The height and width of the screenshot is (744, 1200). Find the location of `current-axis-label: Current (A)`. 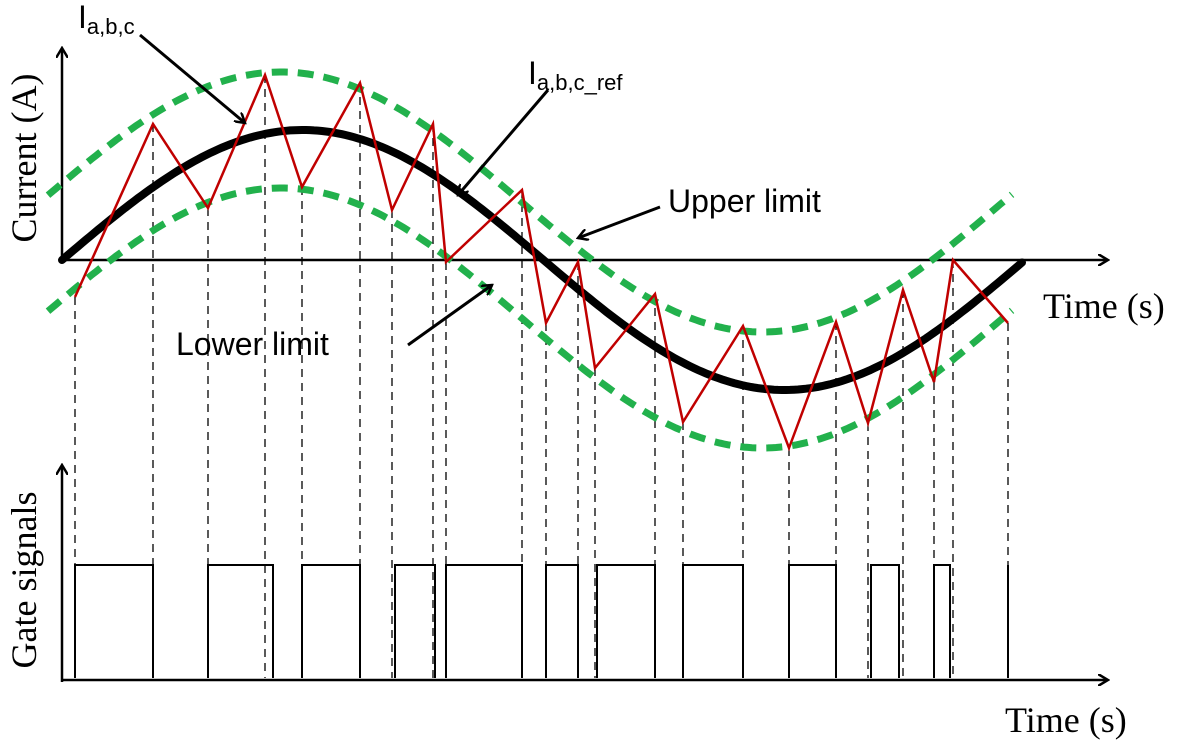

current-axis-label: Current (A) is located at coordinates (24, 158).